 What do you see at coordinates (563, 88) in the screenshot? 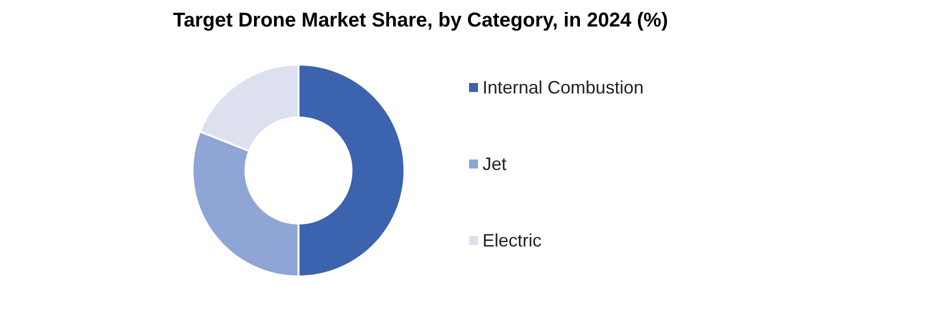
I see `legend-label: Internal Combustion` at bounding box center [563, 88].